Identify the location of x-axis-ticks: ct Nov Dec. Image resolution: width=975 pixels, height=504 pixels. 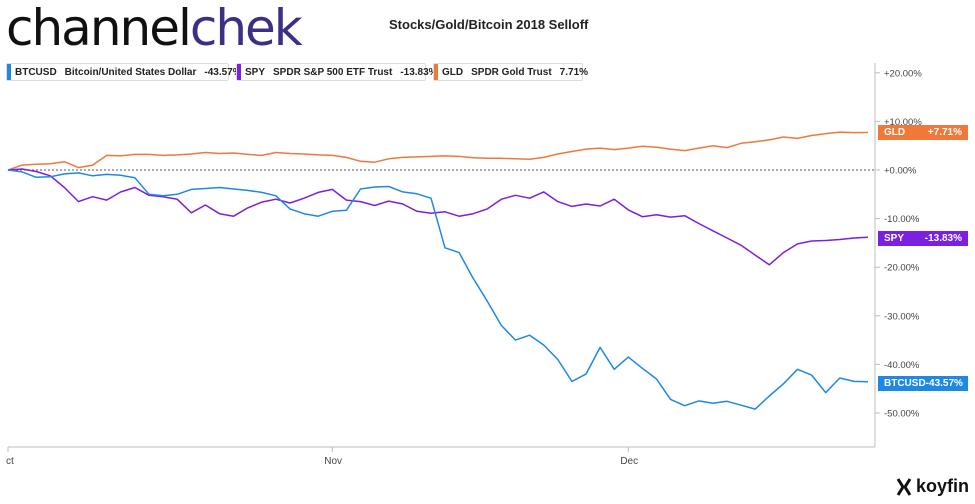
(322, 457).